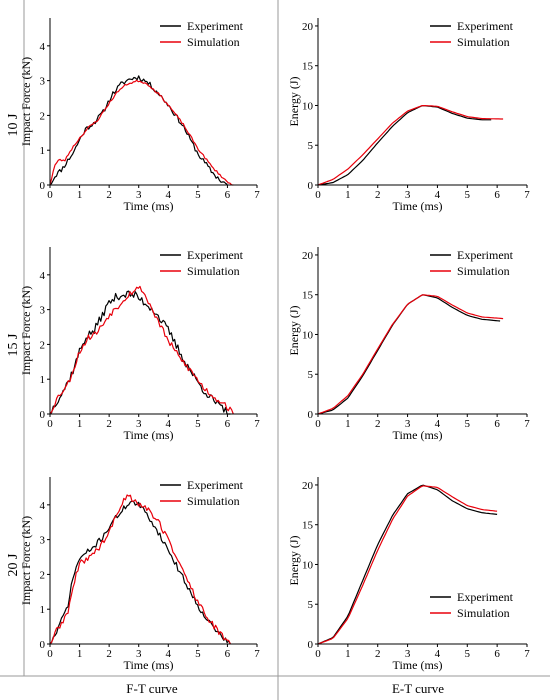  I want to click on column-label-et: E-T curve, so click(418, 688).